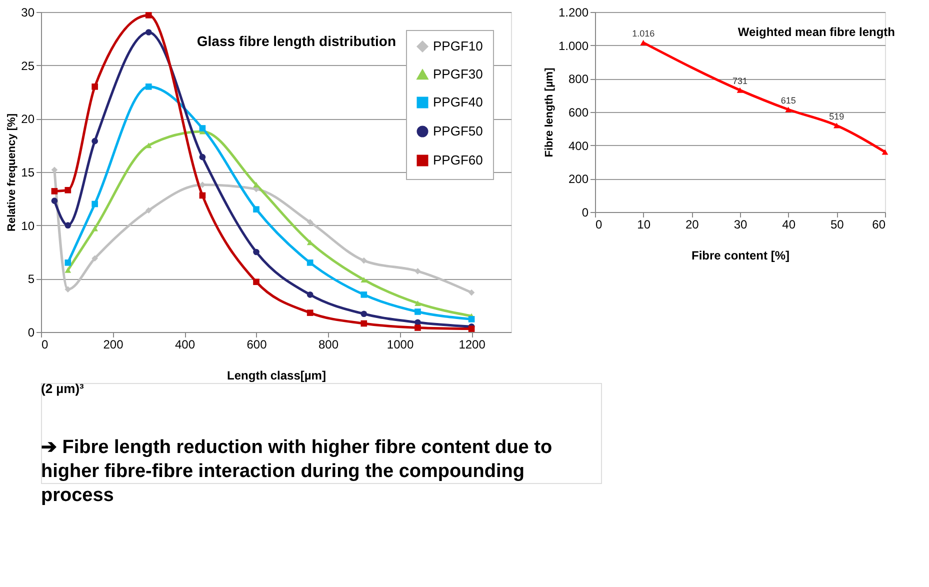  What do you see at coordinates (458, 131) in the screenshot?
I see `legend-label: PPGF50` at bounding box center [458, 131].